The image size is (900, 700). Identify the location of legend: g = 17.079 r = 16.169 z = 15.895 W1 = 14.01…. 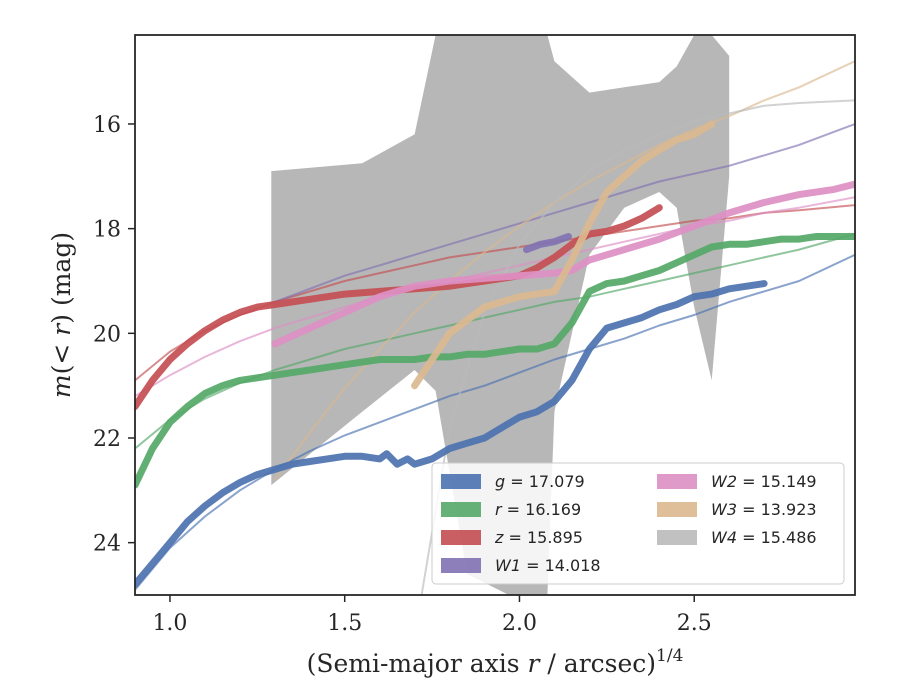
(638, 523).